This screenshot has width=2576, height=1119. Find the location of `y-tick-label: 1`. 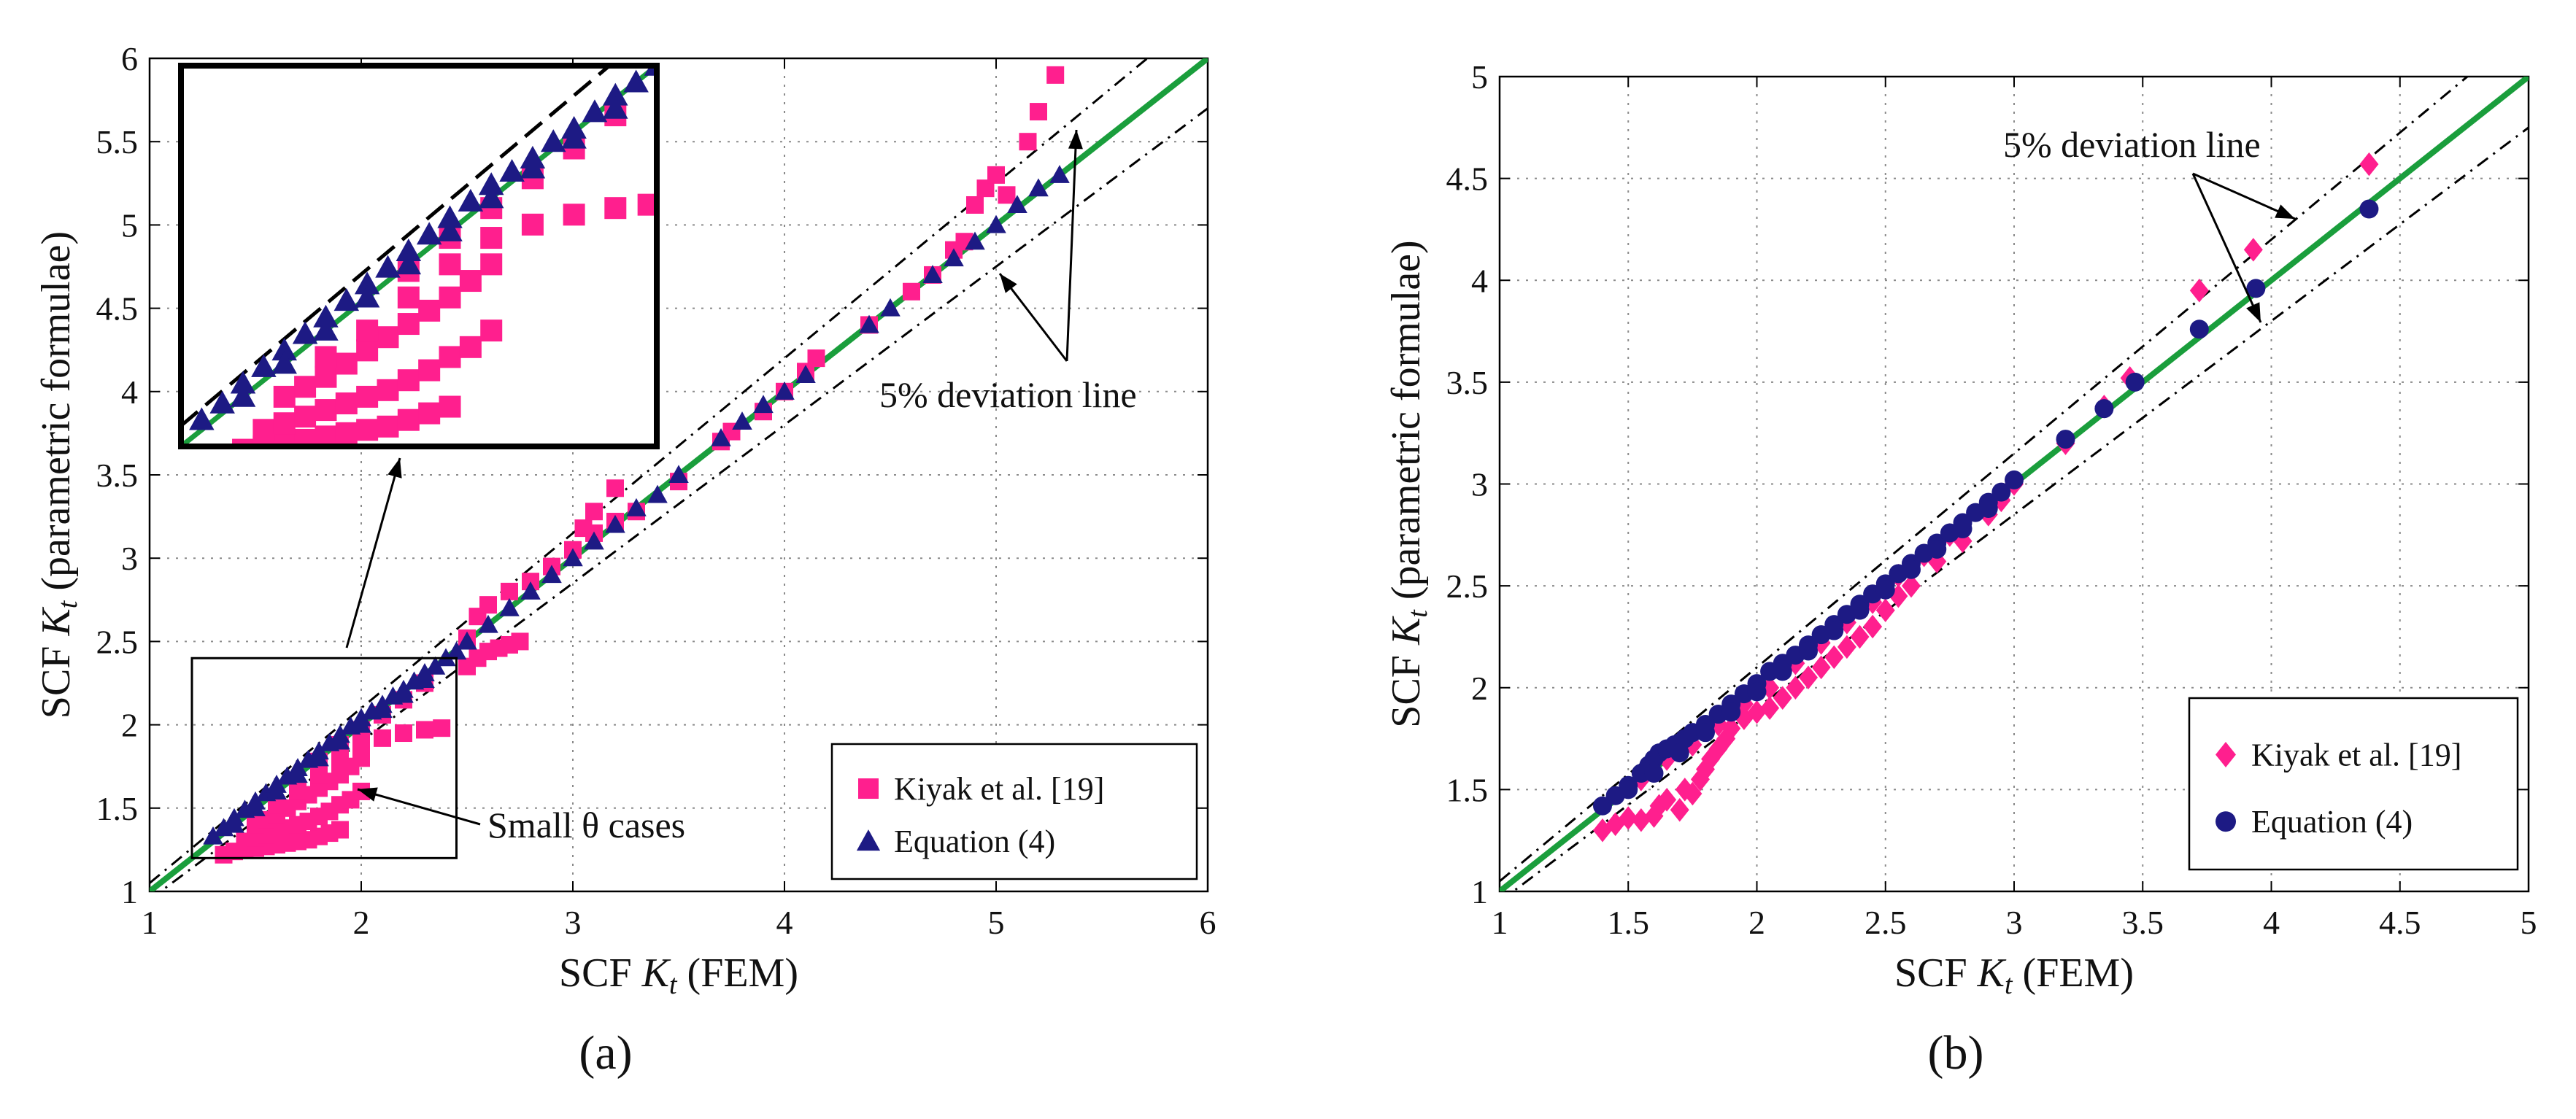

y-tick-label: 1 is located at coordinates (129, 891).